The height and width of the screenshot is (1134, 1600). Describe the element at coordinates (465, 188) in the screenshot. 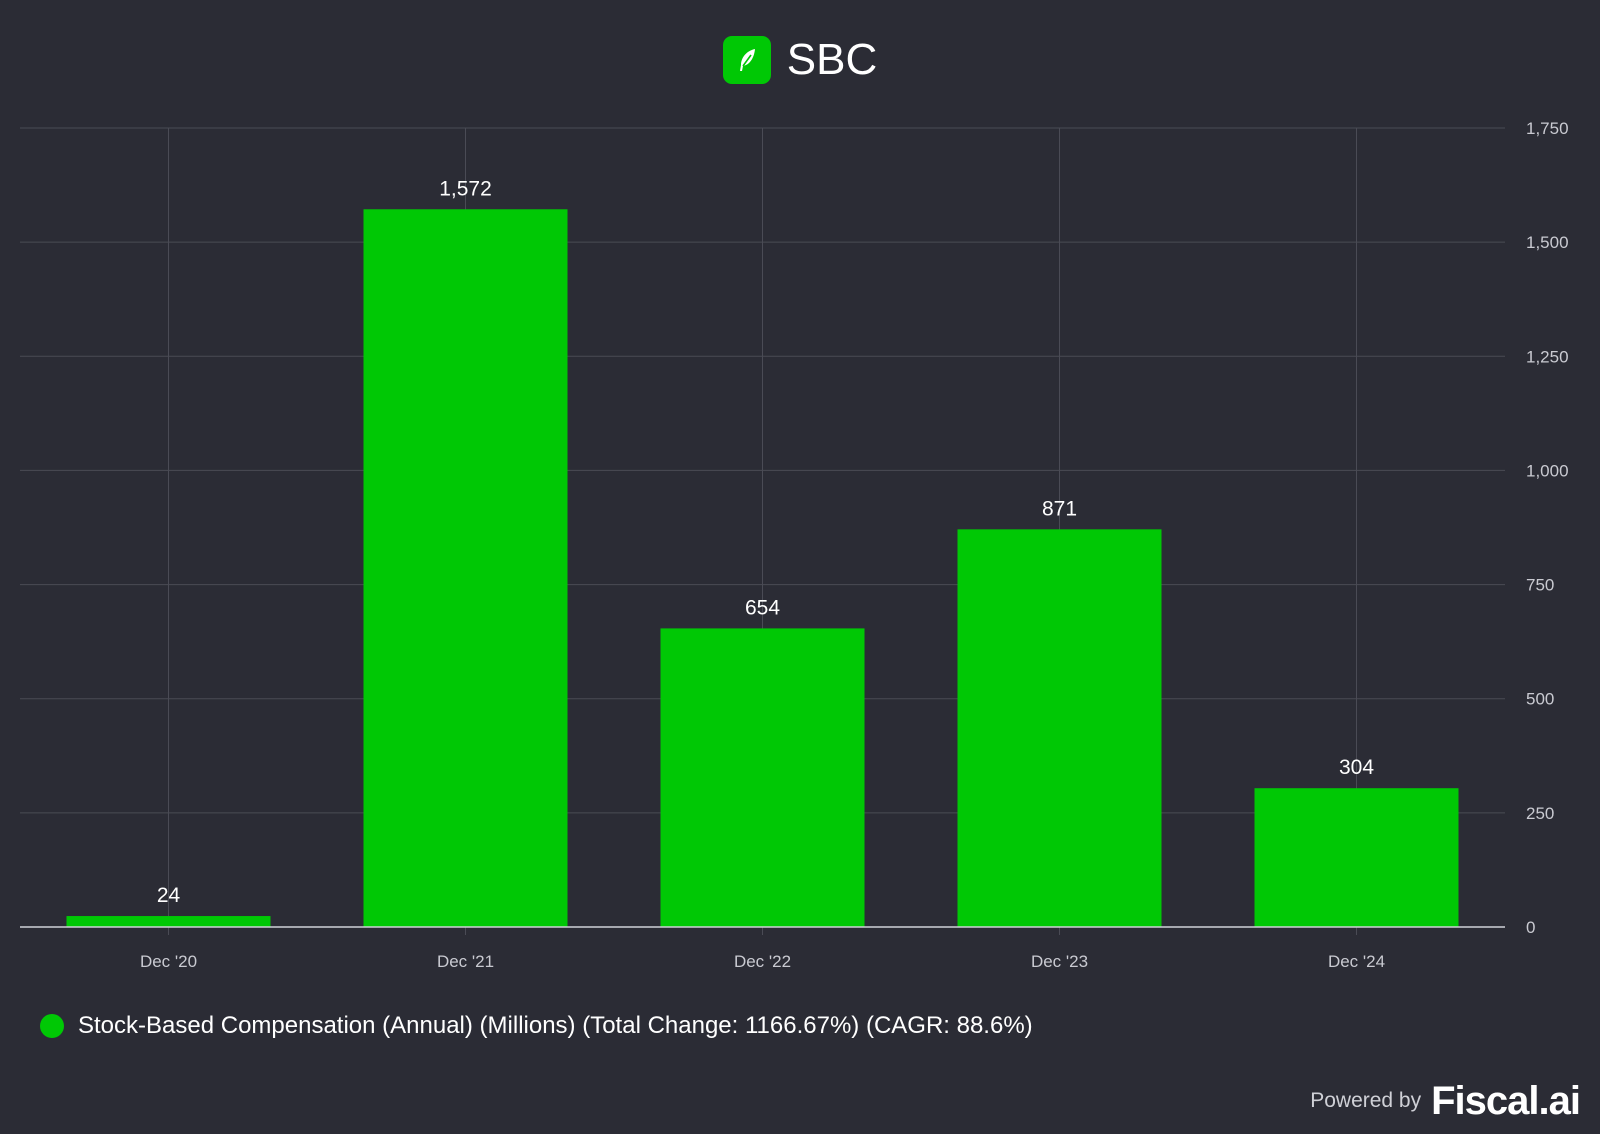

I see `data-label: 1,572` at that location.